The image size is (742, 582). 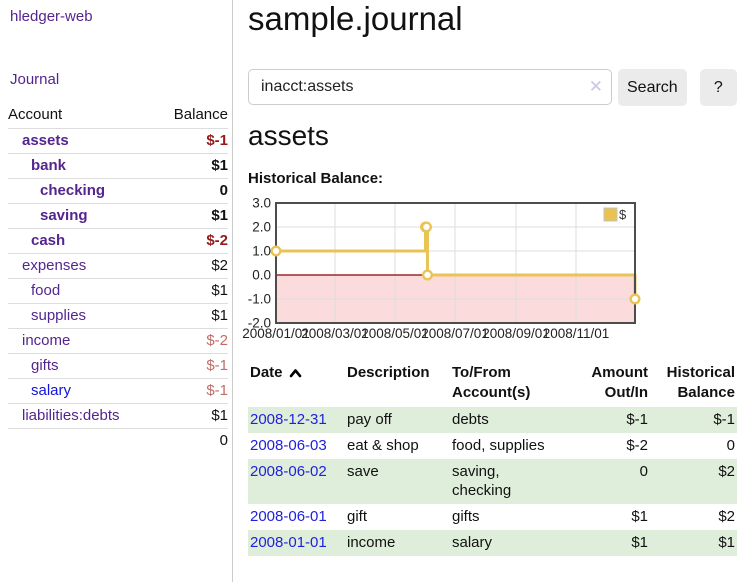 I want to click on help-button: ?, so click(x=718, y=87).